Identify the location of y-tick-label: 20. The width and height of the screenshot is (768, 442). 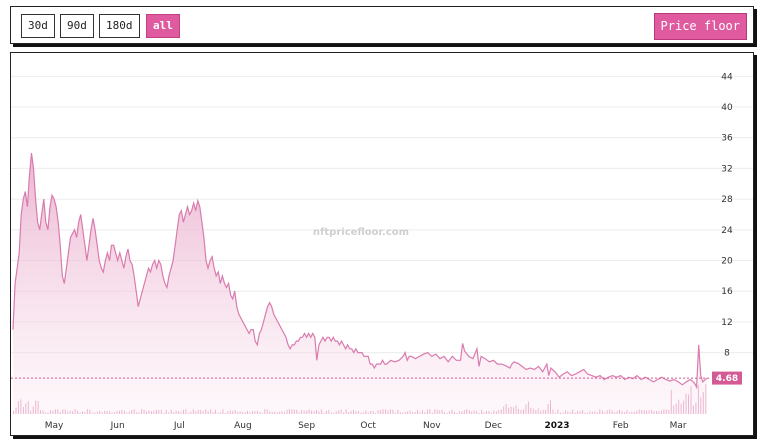
(727, 262).